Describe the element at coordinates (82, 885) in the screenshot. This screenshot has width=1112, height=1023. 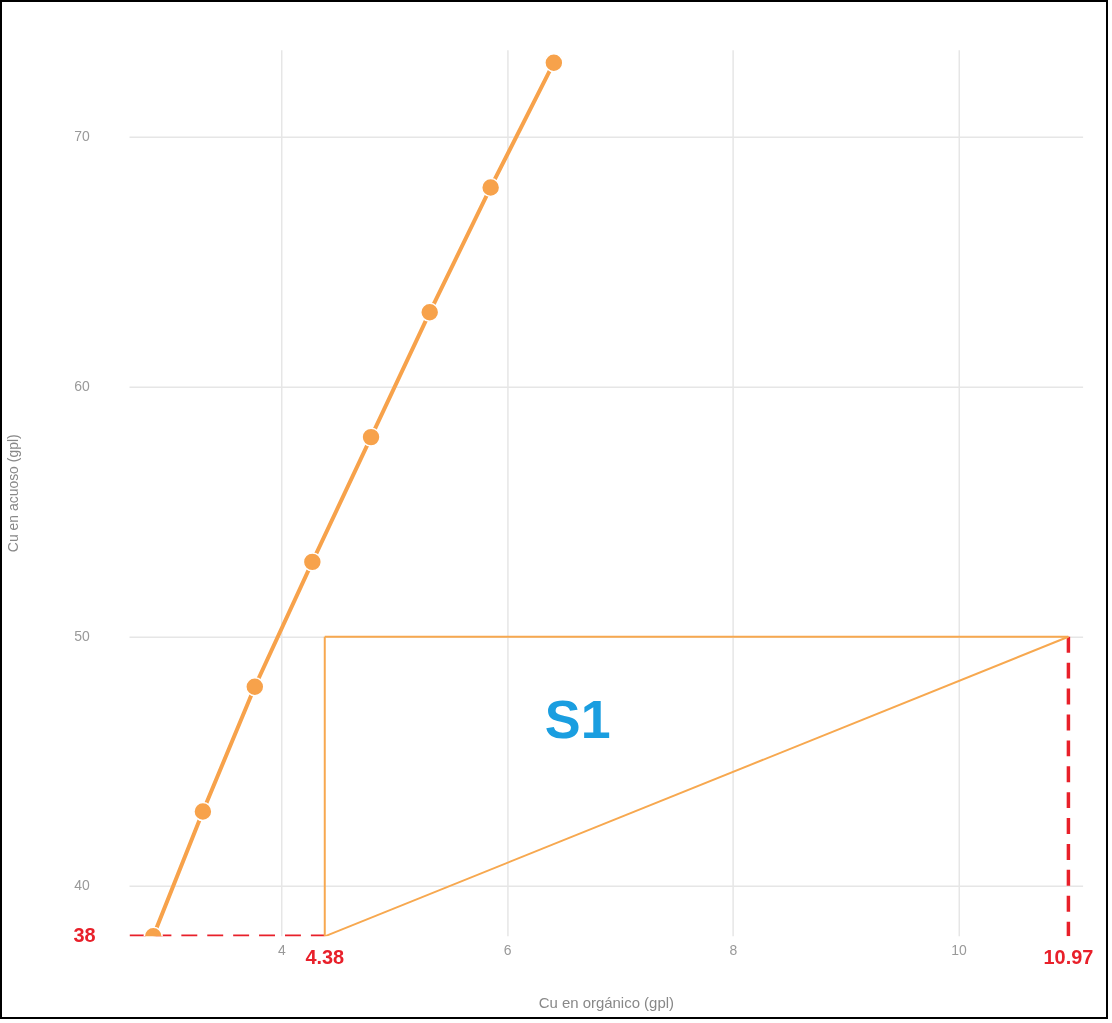
I see `y-tick-label: 40` at that location.